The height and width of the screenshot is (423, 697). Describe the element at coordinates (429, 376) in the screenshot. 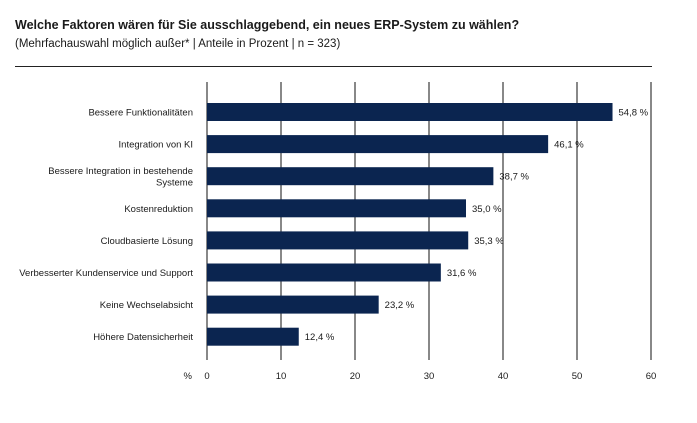

I see `x-tick-label-30: 30` at that location.